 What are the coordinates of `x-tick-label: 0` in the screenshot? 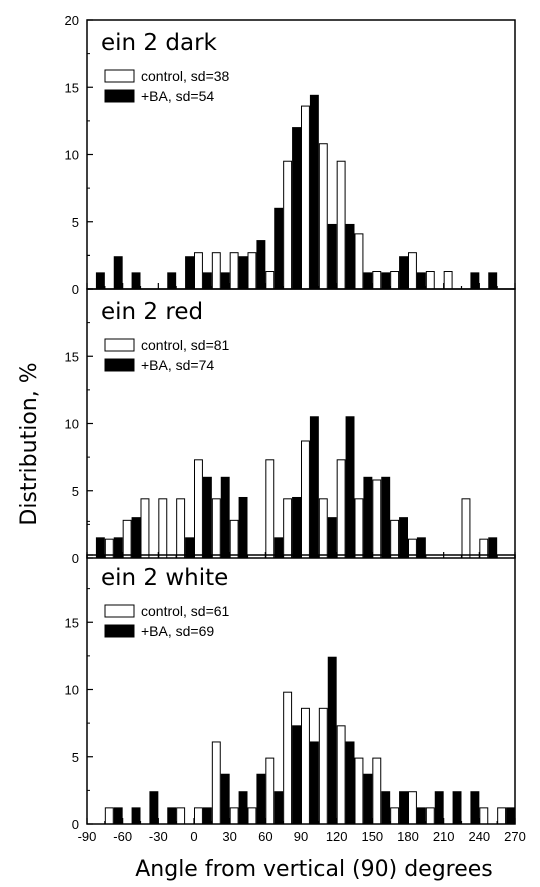 It's located at (193, 836).